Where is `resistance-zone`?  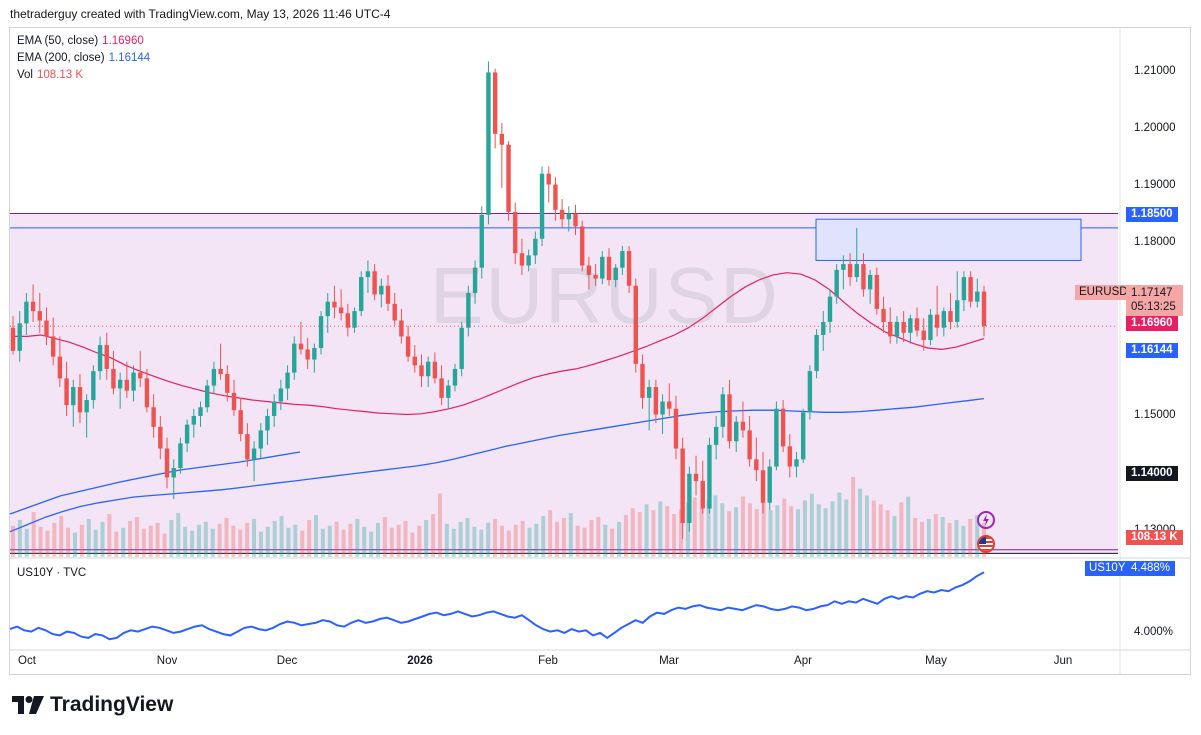 resistance-zone is located at coordinates (948, 239).